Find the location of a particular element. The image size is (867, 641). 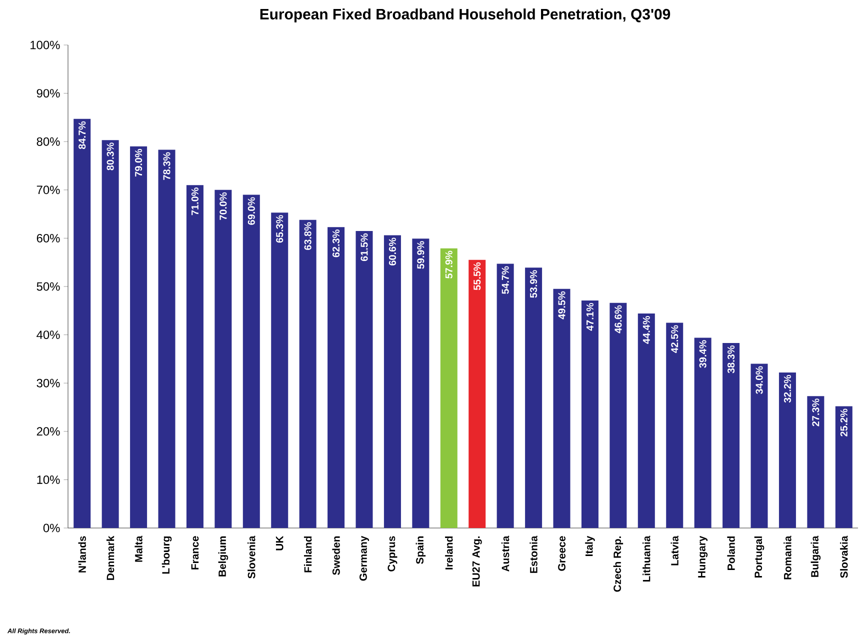

data-label: 47.1% is located at coordinates (590, 316).